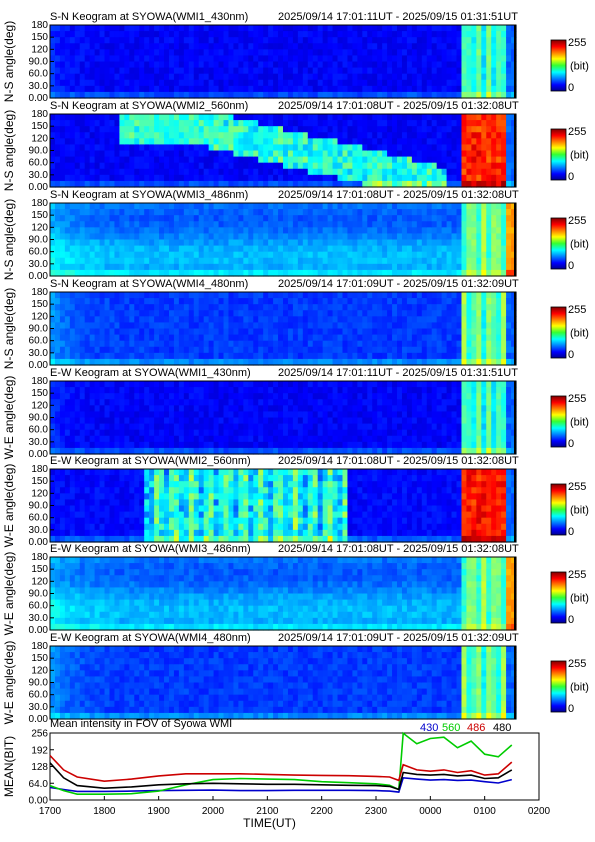 The image size is (595, 842). I want to click on y-axis-label: N-S angle(deg), so click(9, 239).